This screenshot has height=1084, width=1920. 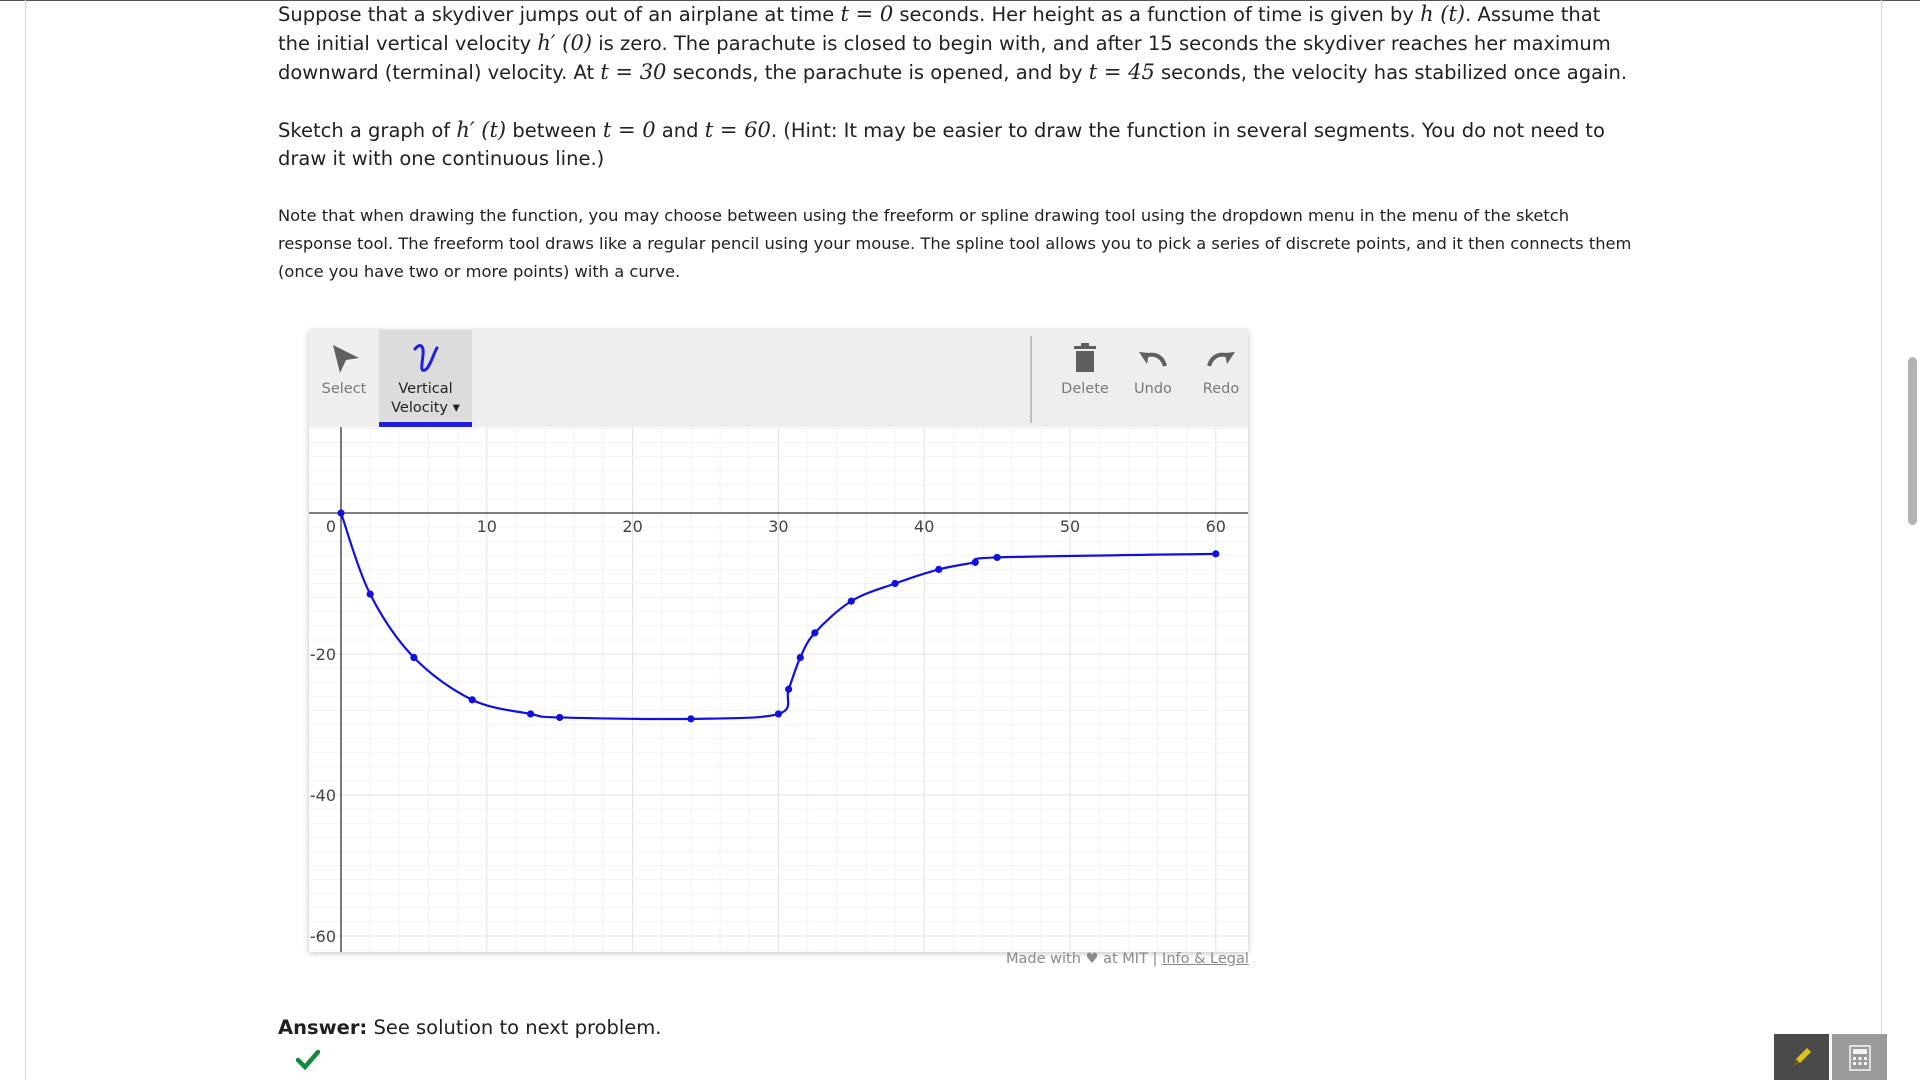 I want to click on x-tick-label: 40, so click(x=924, y=526).